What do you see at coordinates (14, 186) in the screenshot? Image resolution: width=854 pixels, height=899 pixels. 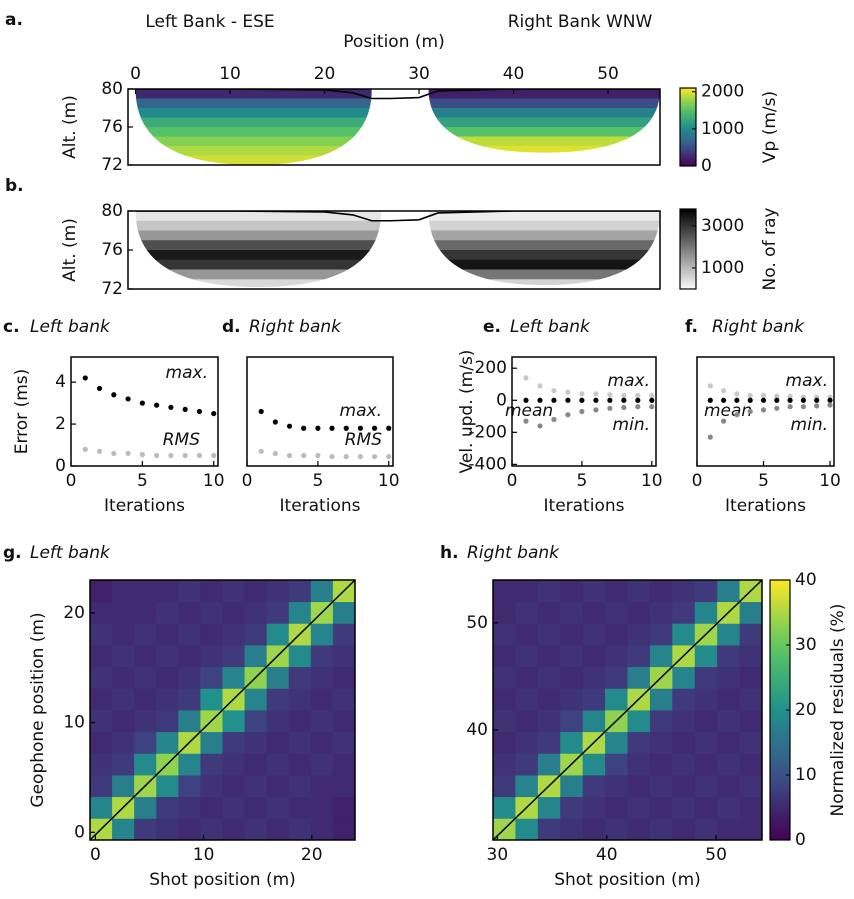 I see `panel-label: b.` at bounding box center [14, 186].